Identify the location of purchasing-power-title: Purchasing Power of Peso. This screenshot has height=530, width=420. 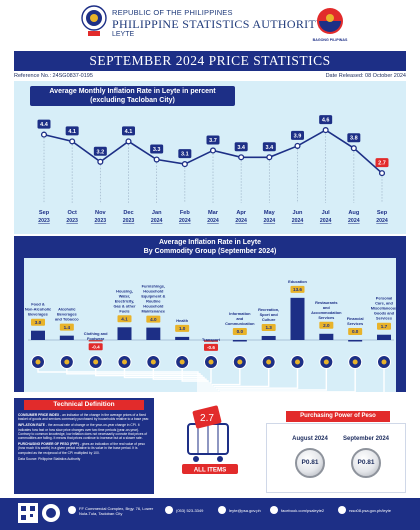
(338, 416).